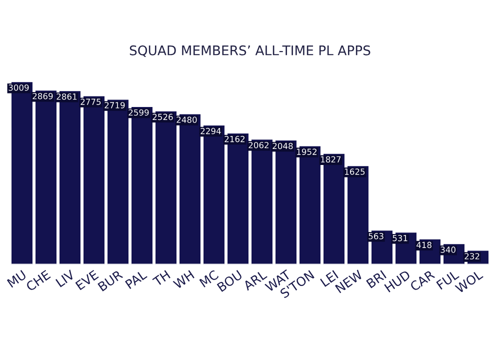  What do you see at coordinates (42, 96) in the screenshot?
I see `data-label: 2869` at bounding box center [42, 96].